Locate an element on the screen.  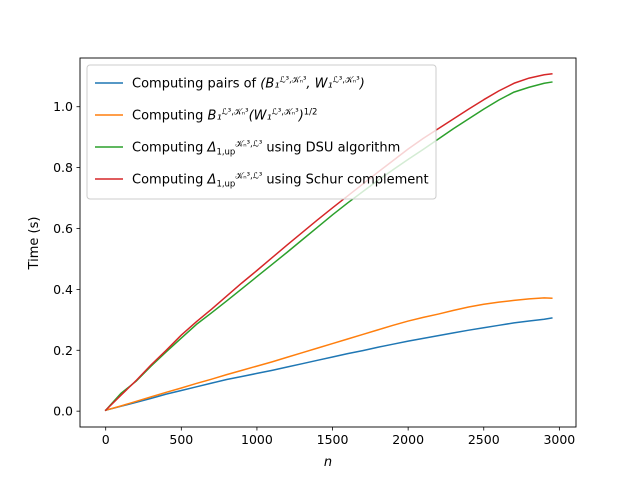
y-tick-label: 0.0 is located at coordinates (63, 411).